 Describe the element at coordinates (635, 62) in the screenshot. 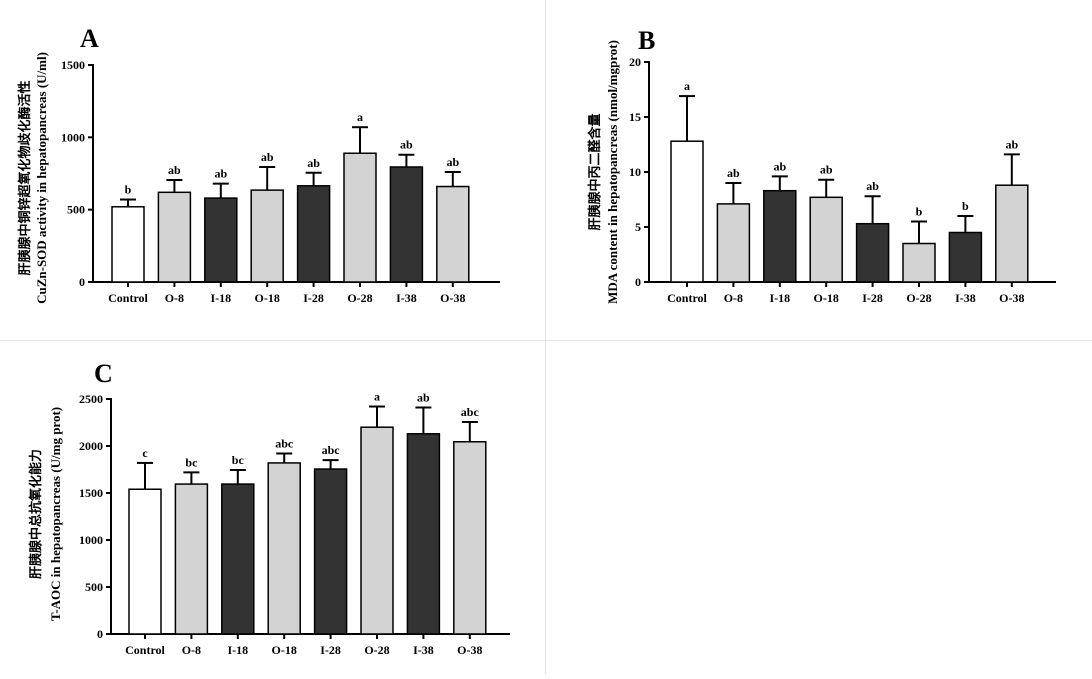

I see `y-tick-label: 20` at that location.